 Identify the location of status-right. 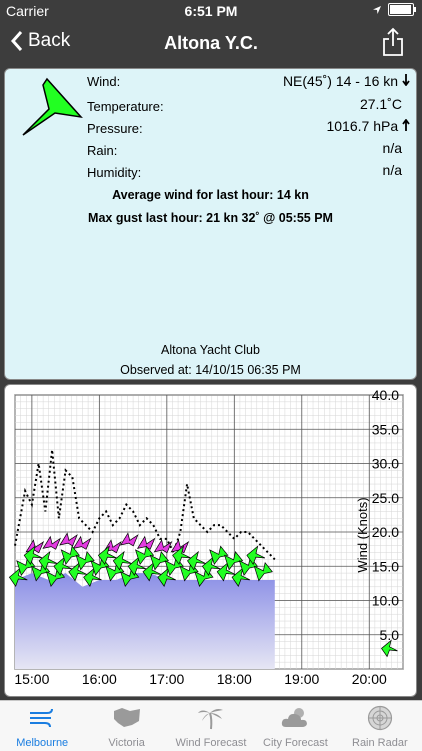
(394, 9).